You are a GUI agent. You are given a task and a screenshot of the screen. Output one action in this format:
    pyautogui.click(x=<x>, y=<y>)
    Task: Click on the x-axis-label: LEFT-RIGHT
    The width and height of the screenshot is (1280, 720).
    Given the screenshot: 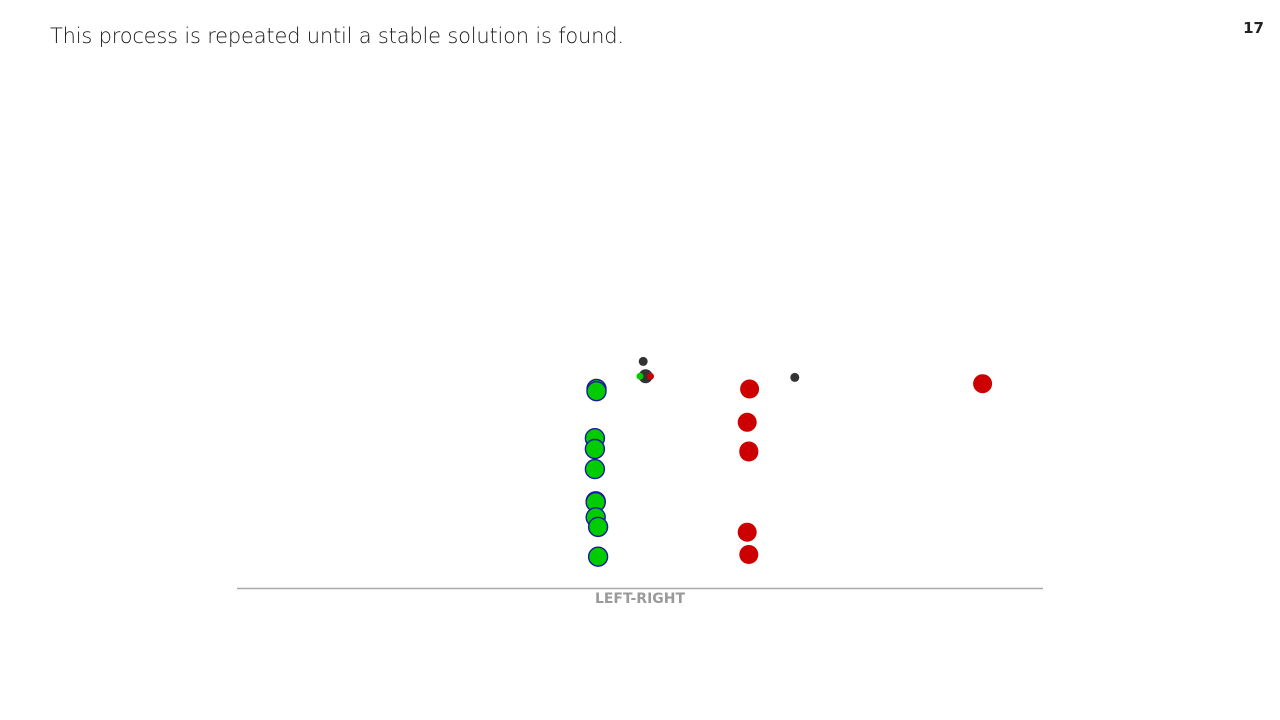 What is the action you would take?
    pyautogui.click(x=640, y=599)
    